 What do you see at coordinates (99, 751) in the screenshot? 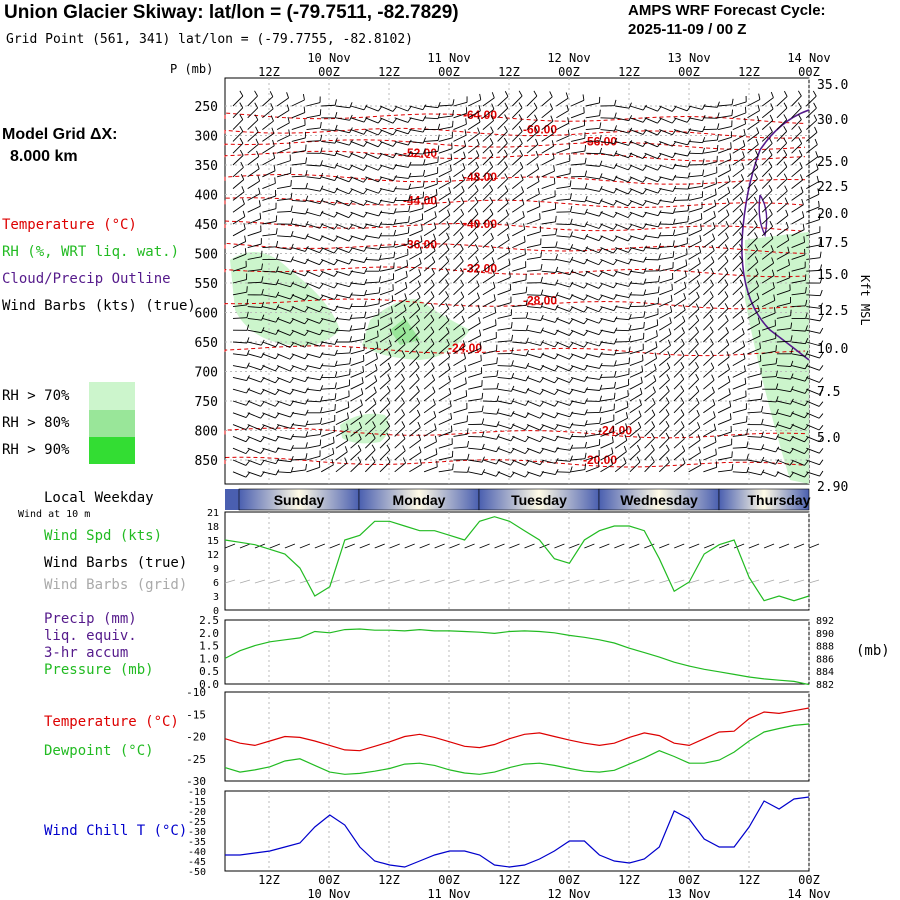
I see `dewpoint-label: Dewpoint (°C)` at bounding box center [99, 751].